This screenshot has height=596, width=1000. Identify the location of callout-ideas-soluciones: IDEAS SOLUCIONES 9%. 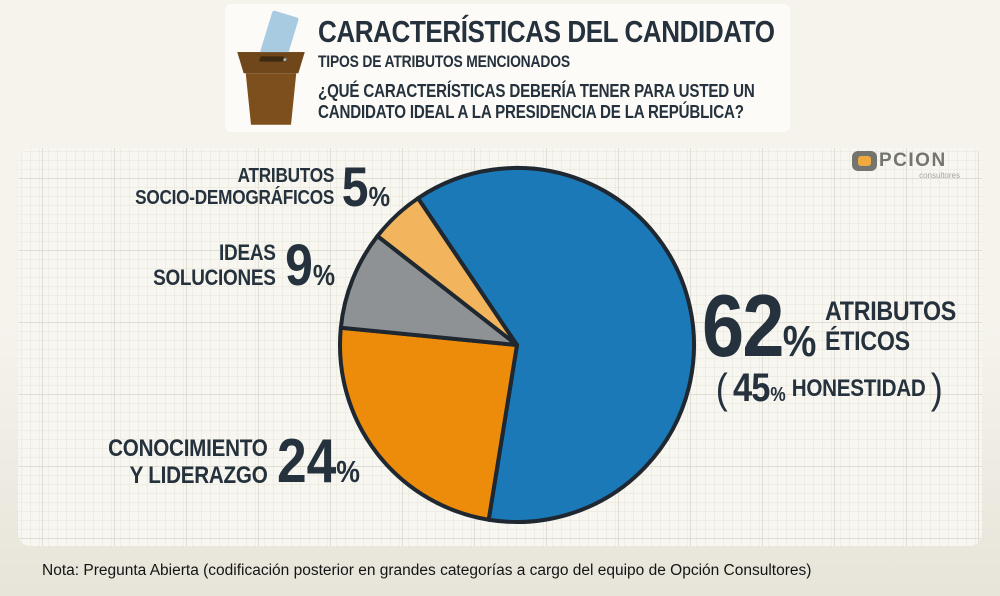
(216, 265).